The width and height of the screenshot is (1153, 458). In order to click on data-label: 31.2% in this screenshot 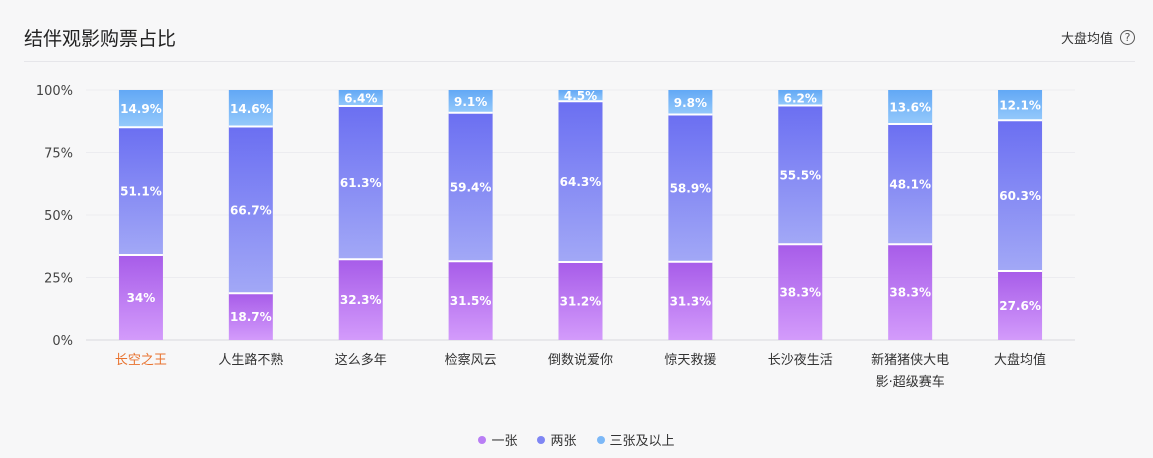, I will do `click(581, 302)`.